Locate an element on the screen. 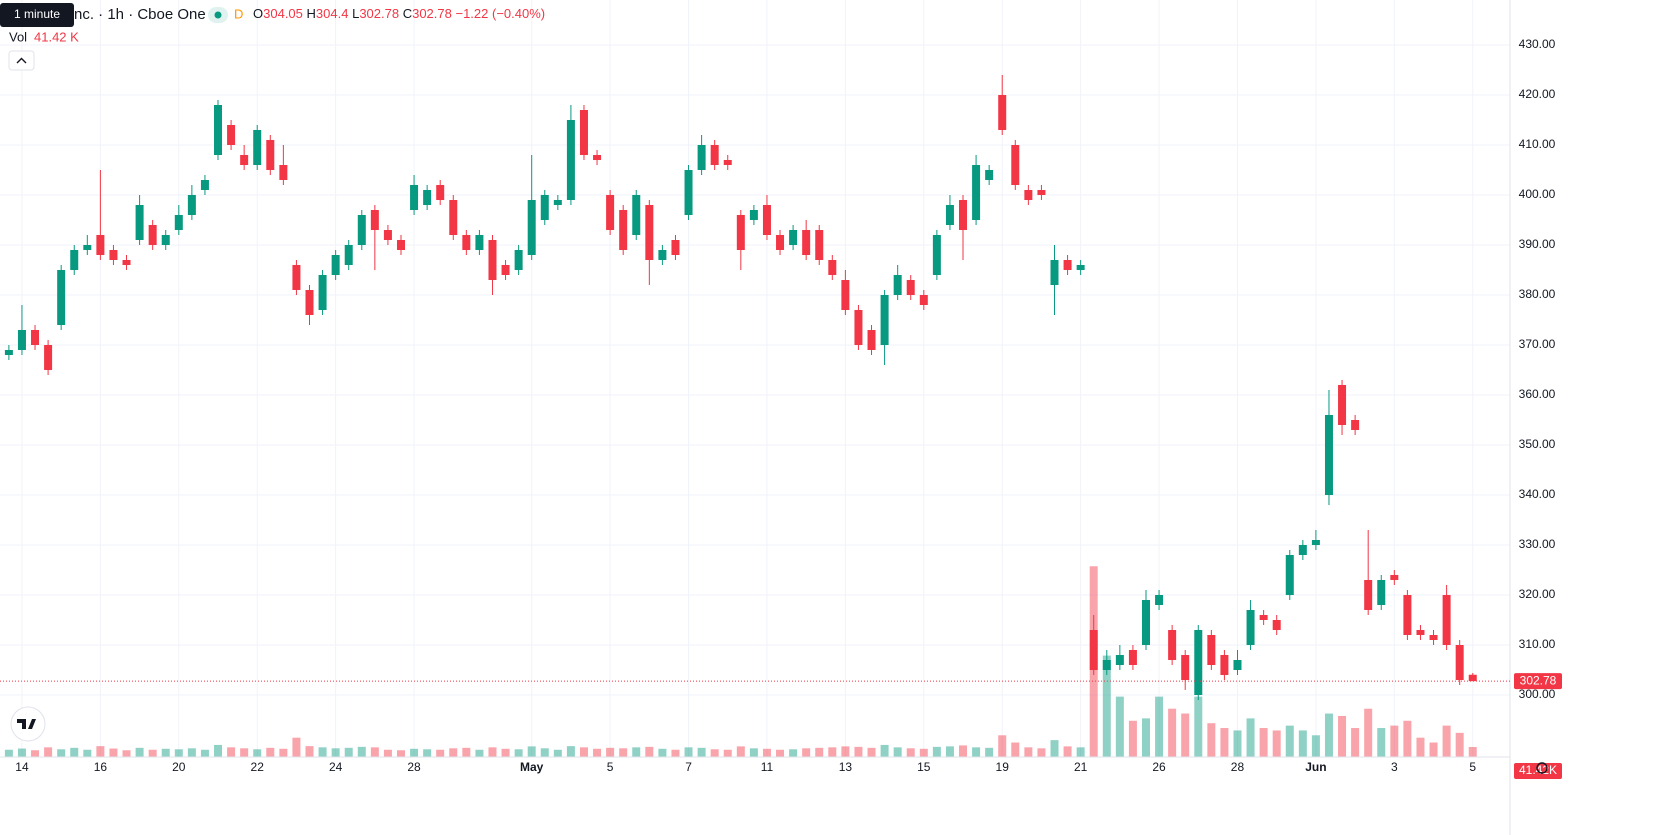 The image size is (1678, 835). x-tick-label: 22 is located at coordinates (258, 767).